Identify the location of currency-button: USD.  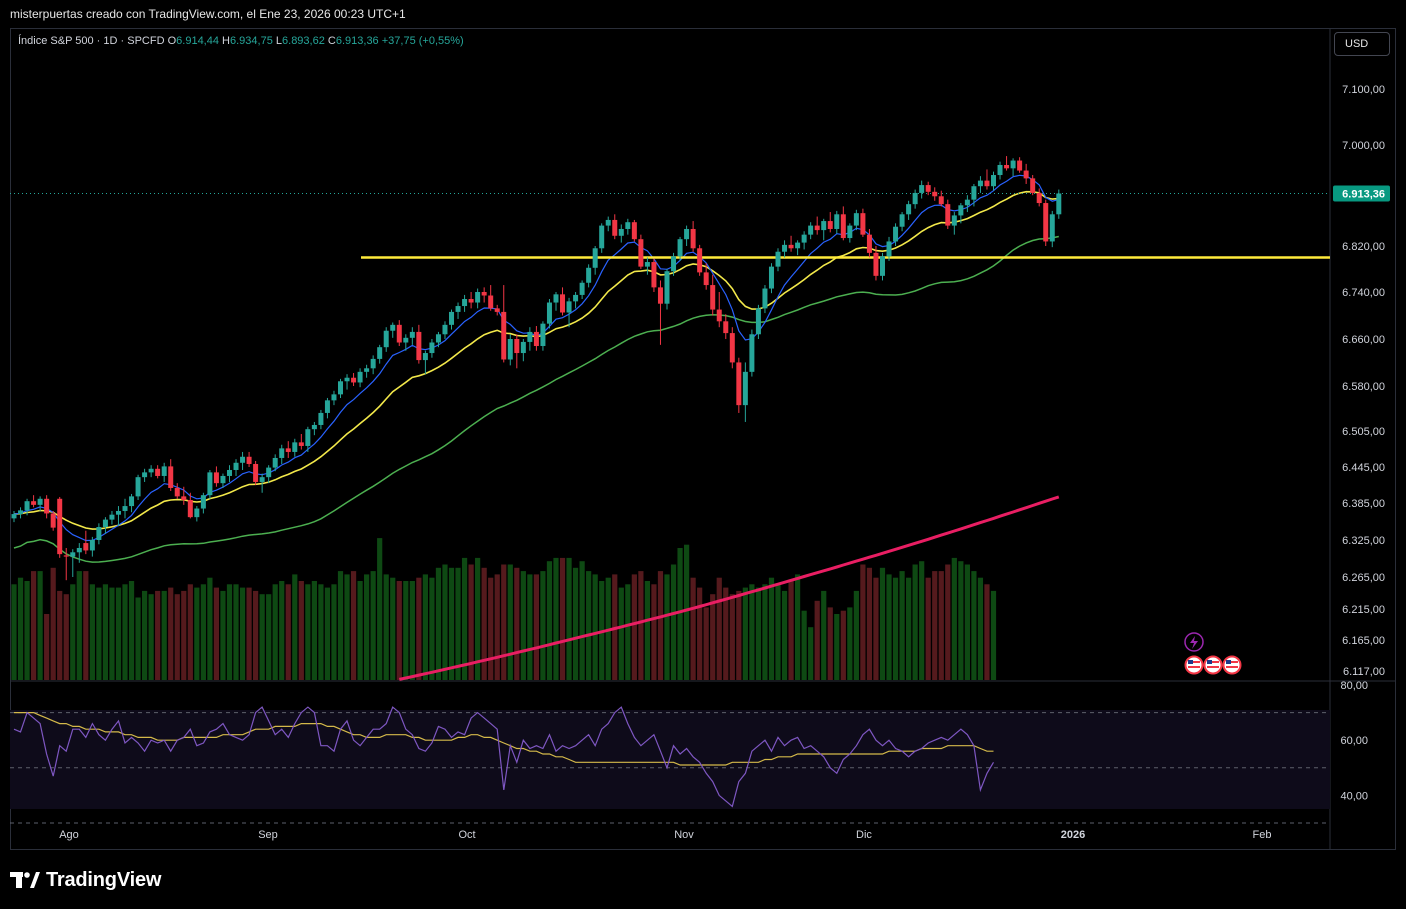
(1362, 44).